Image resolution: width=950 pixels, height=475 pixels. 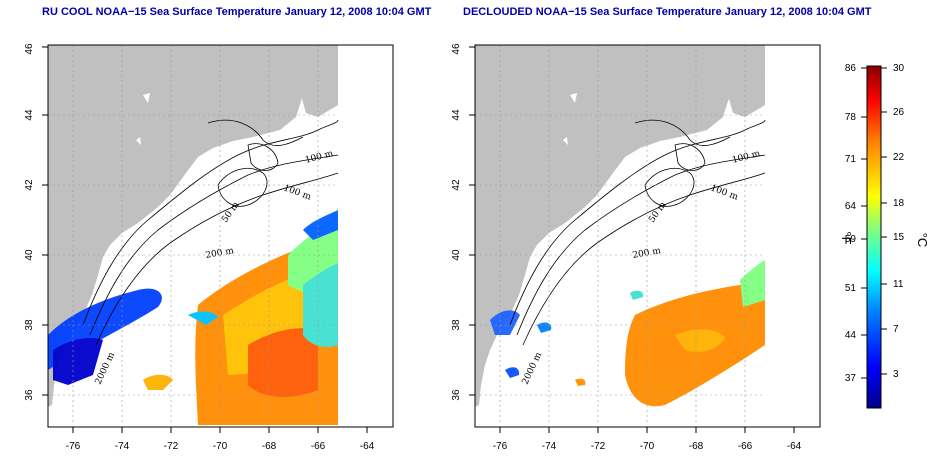 What do you see at coordinates (193, 315) in the screenshot?
I see `left-sst-data` at bounding box center [193, 315].